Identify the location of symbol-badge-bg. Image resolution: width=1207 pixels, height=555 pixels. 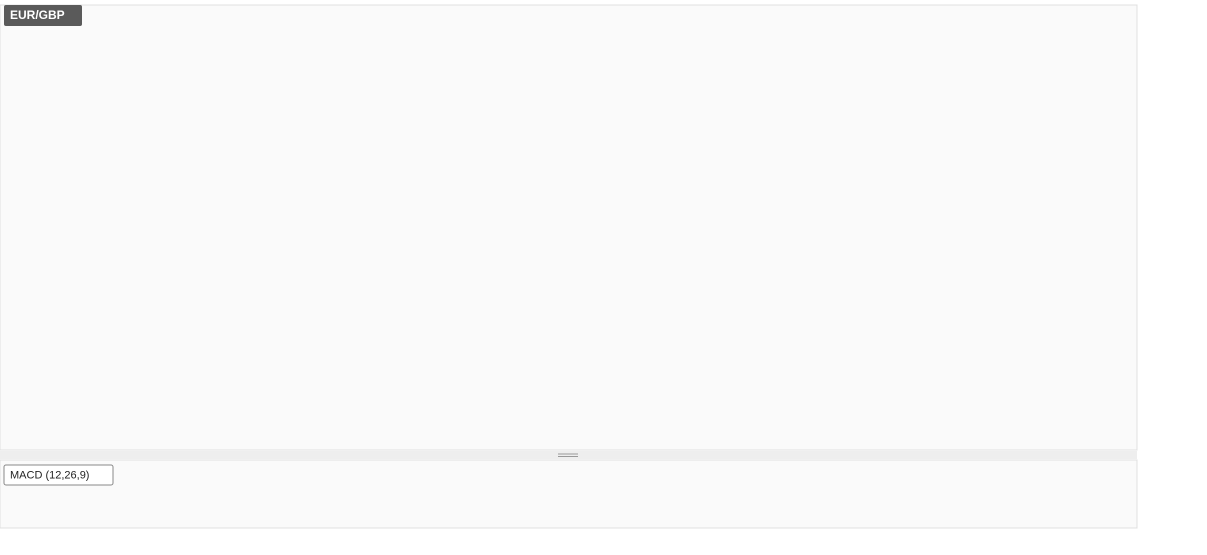
(43, 15).